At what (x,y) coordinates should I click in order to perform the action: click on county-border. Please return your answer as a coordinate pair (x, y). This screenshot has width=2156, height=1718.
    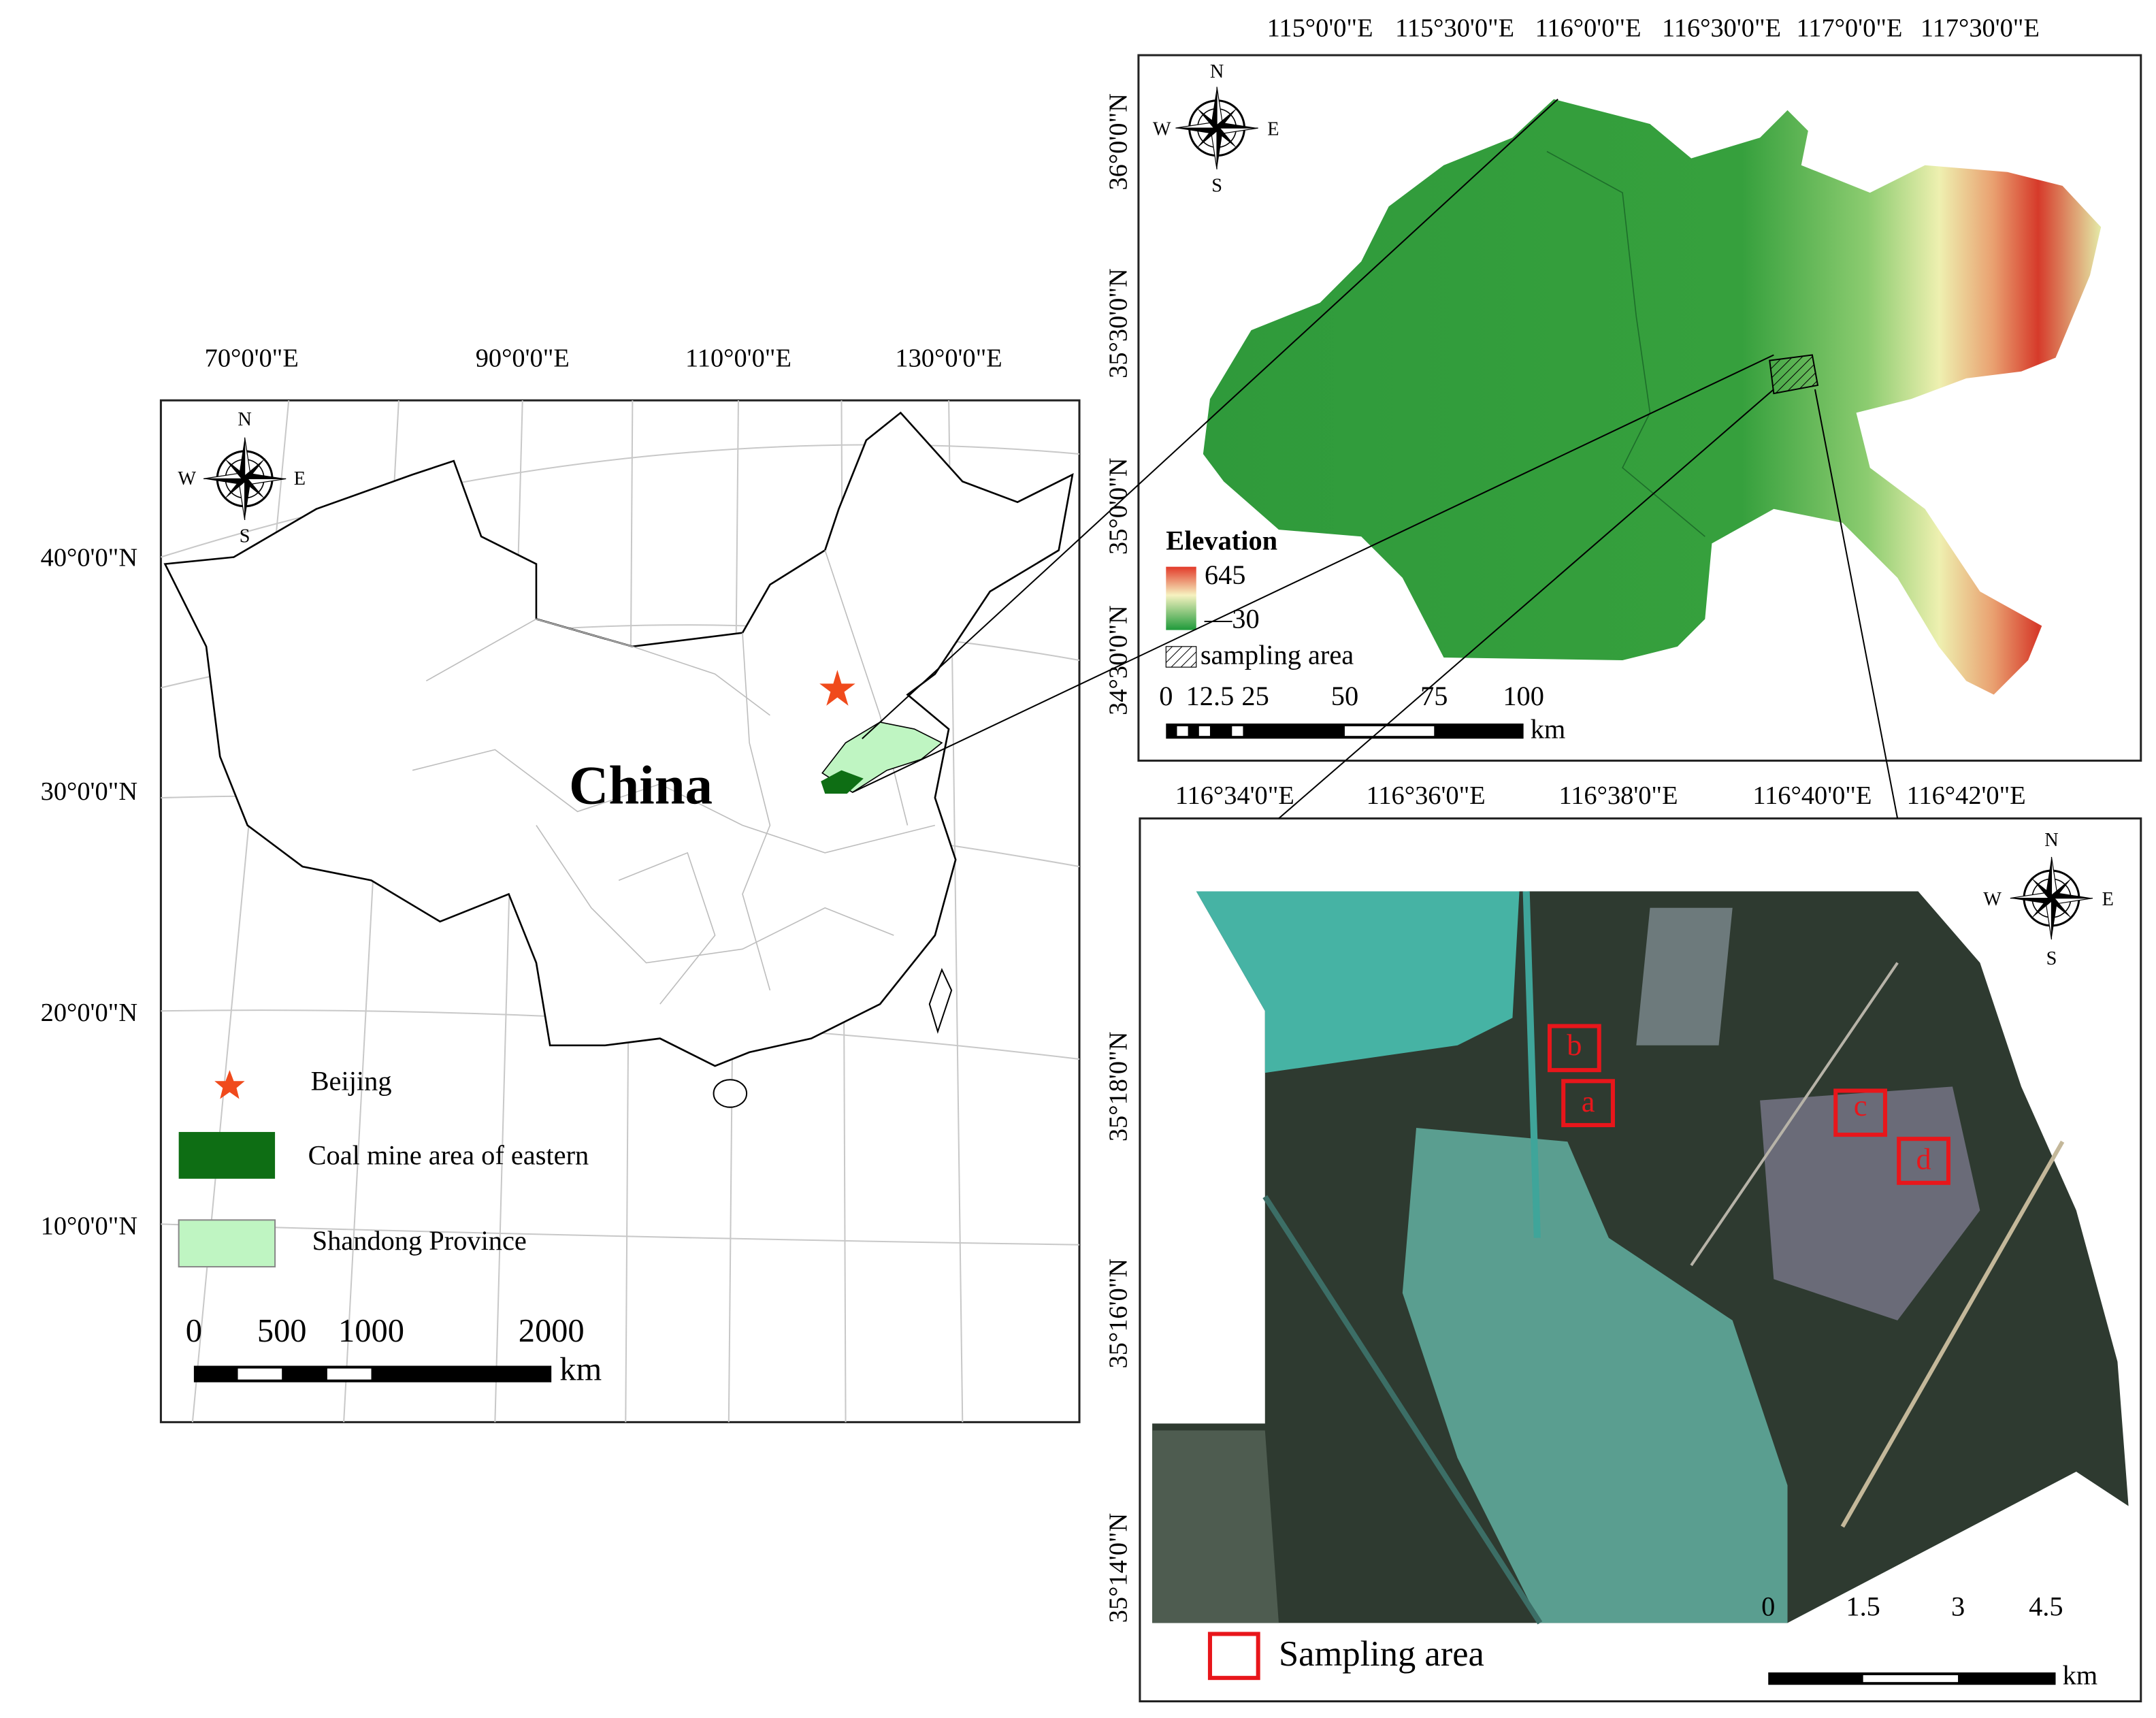
    Looking at the image, I should click on (1626, 343).